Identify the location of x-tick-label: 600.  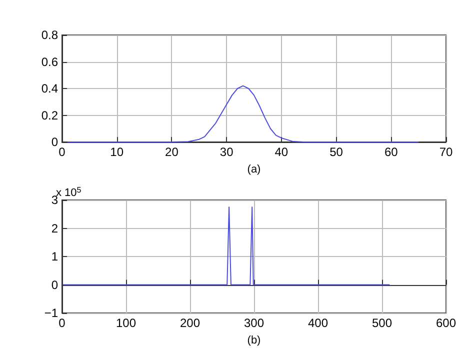
(446, 323).